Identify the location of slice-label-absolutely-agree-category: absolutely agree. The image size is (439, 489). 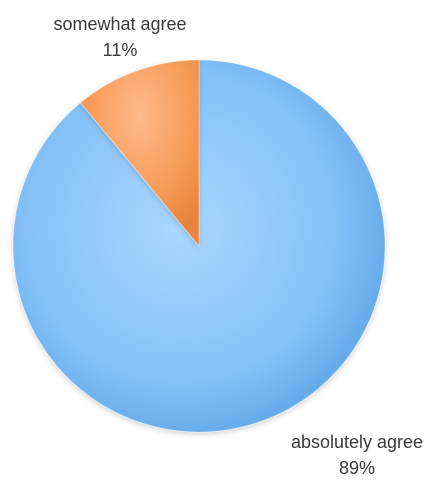
(357, 442).